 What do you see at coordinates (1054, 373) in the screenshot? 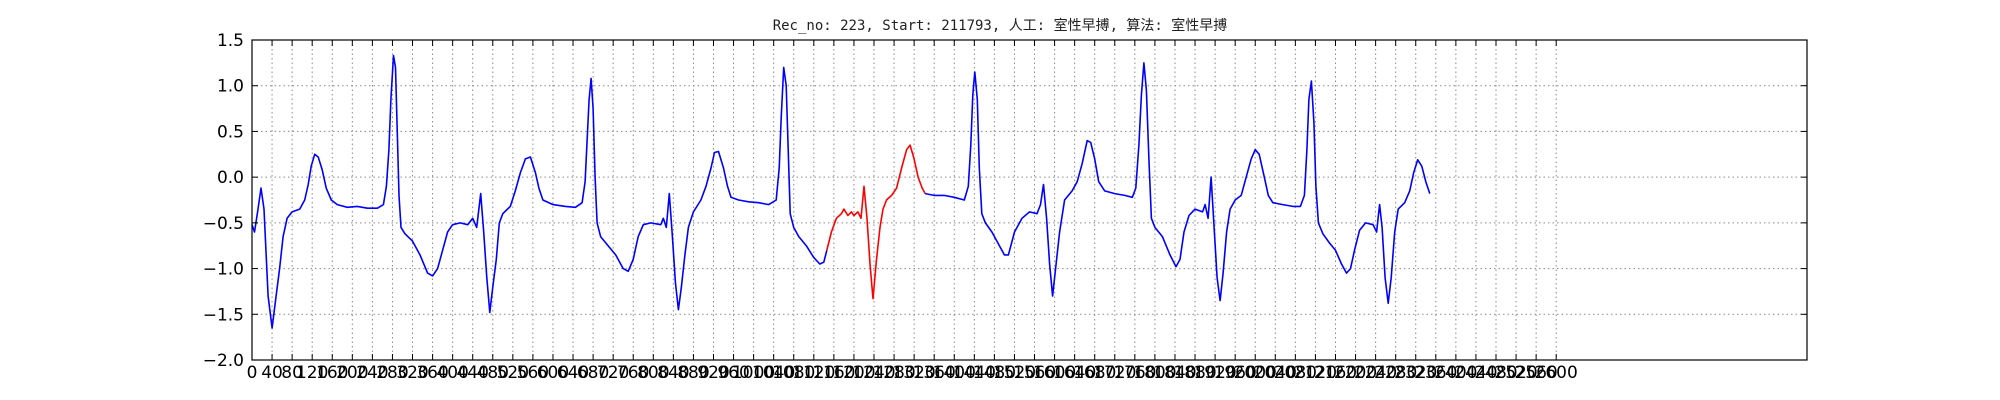
I see `x-tick-label: 1600` at bounding box center [1054, 373].